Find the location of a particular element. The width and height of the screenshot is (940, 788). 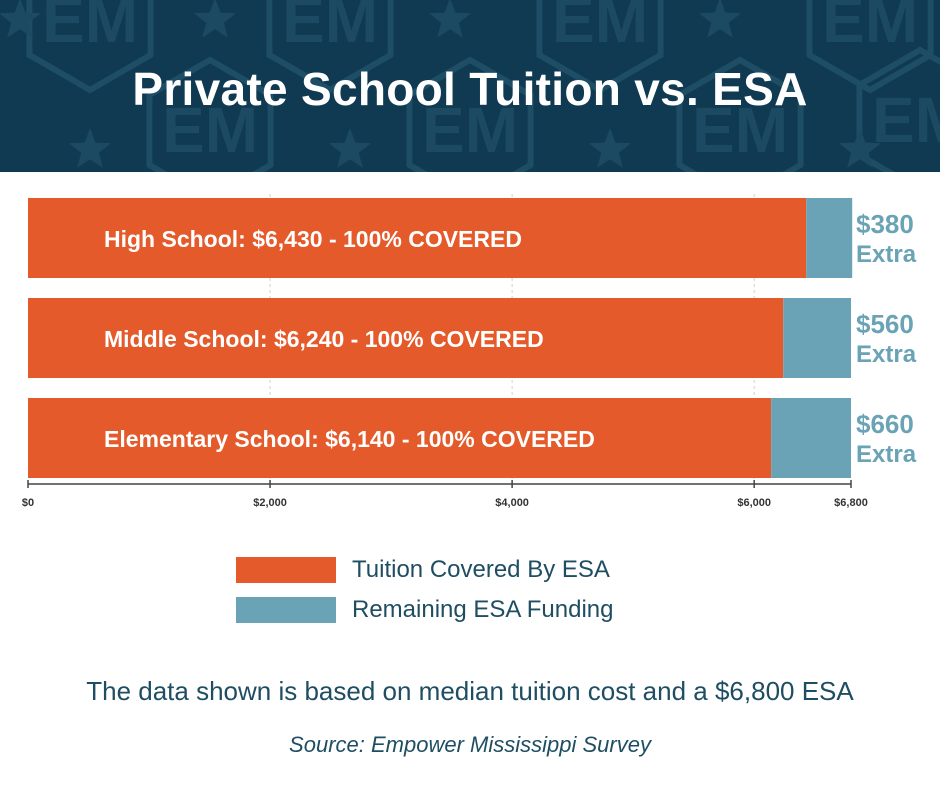

extra-amount-label: $560 is located at coordinates (885, 324).